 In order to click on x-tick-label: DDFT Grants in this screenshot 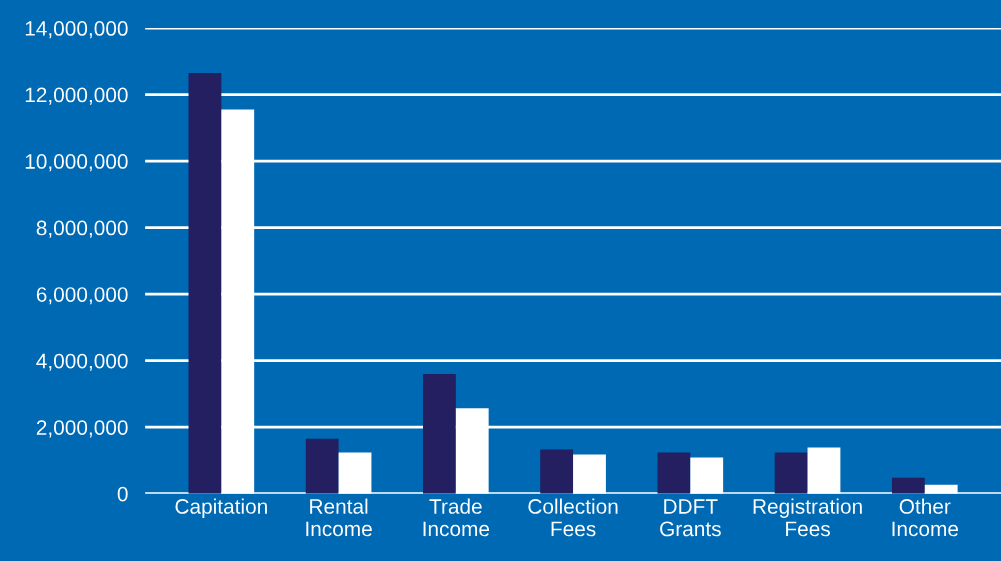, I will do `click(690, 518)`.